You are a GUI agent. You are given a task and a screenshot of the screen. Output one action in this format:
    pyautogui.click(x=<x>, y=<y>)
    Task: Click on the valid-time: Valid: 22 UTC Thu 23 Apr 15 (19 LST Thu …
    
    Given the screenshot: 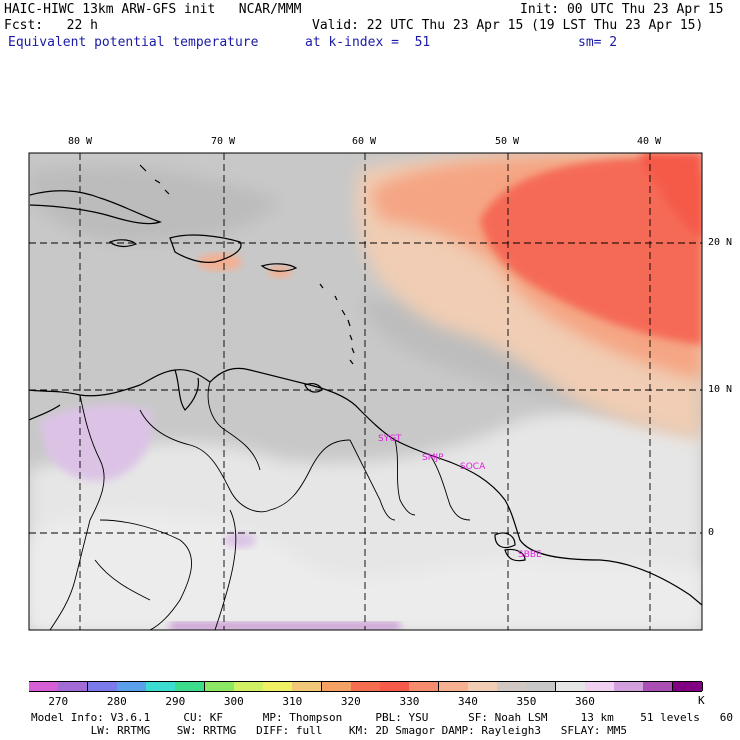 What is the action you would take?
    pyautogui.click(x=508, y=25)
    